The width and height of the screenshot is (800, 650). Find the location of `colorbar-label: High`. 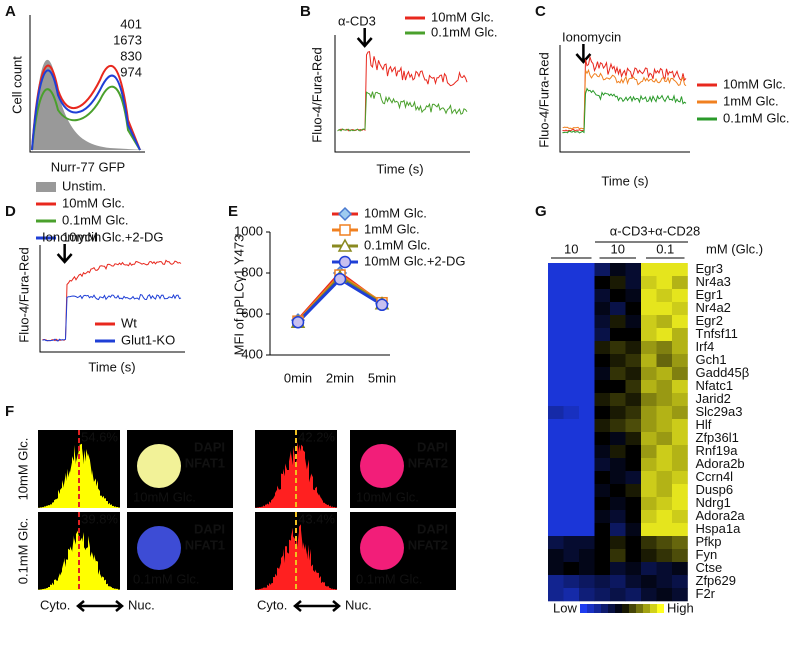

colorbar-label: High is located at coordinates (680, 607).